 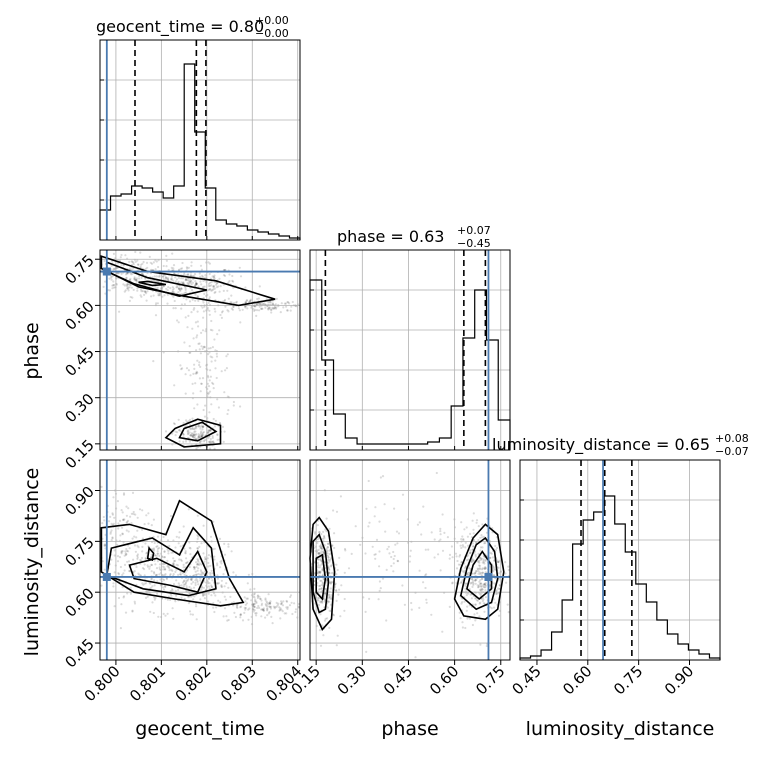 I want to click on xlabel-geocent-time: geocent_time, so click(x=199, y=729).